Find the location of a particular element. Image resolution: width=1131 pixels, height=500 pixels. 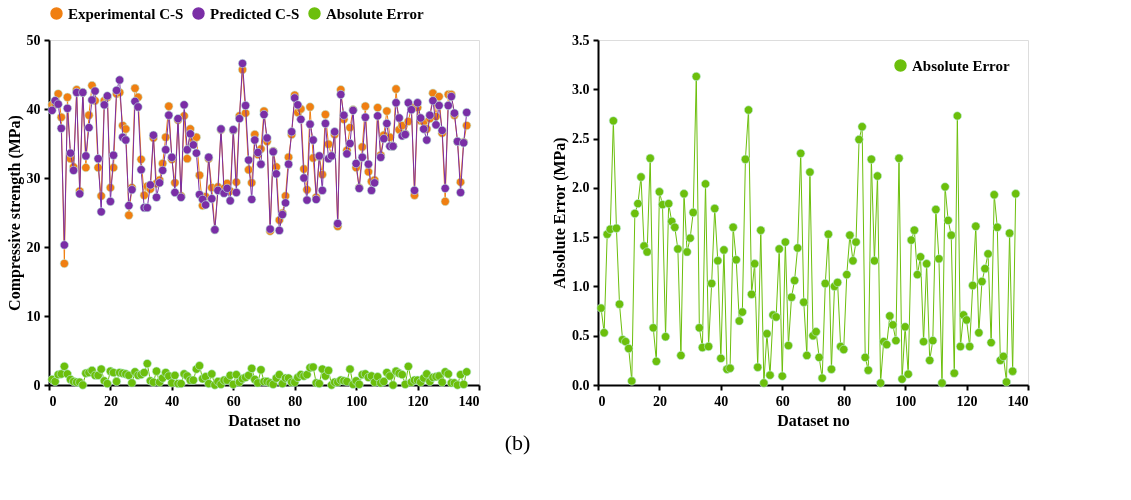

y-tick-label: 2.5 is located at coordinates (581, 139).